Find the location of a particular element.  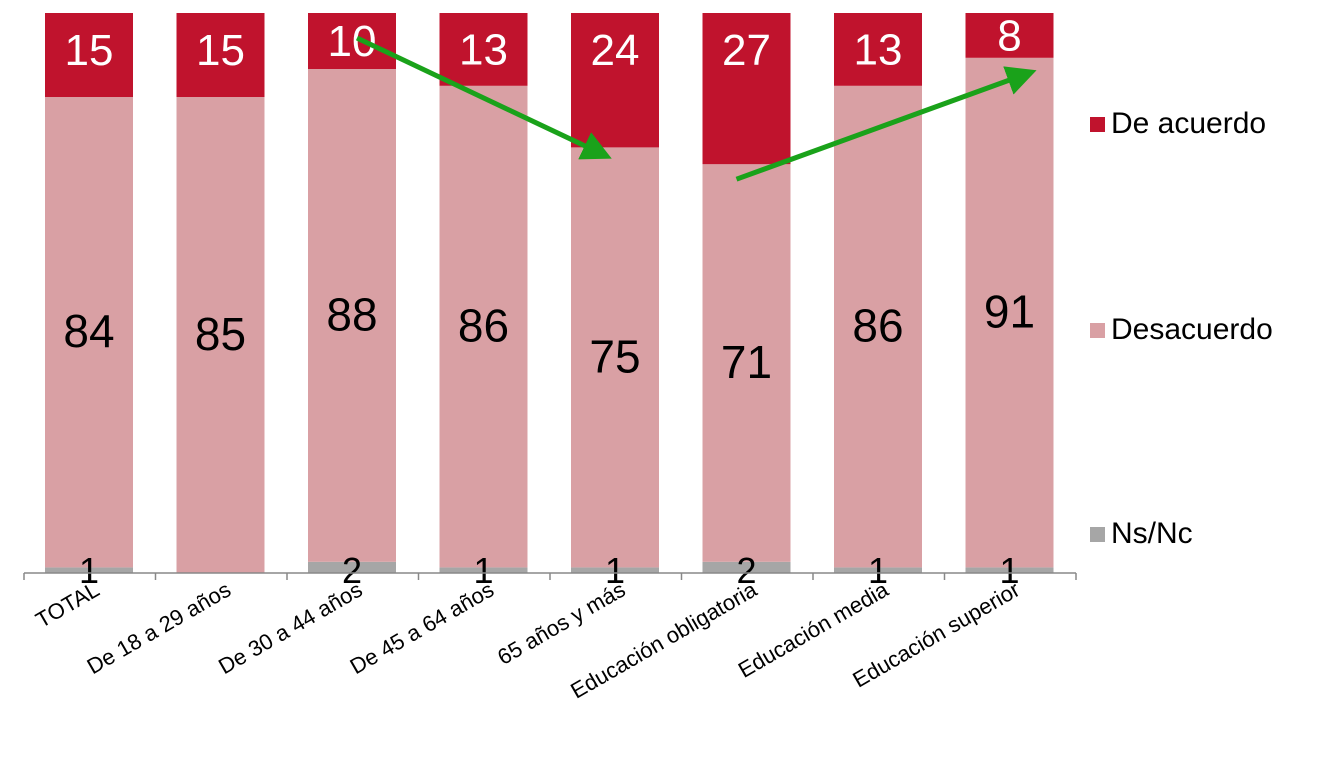

data-label-desacuerdo-de-18-a-29-anos: 85 is located at coordinates (220, 334).